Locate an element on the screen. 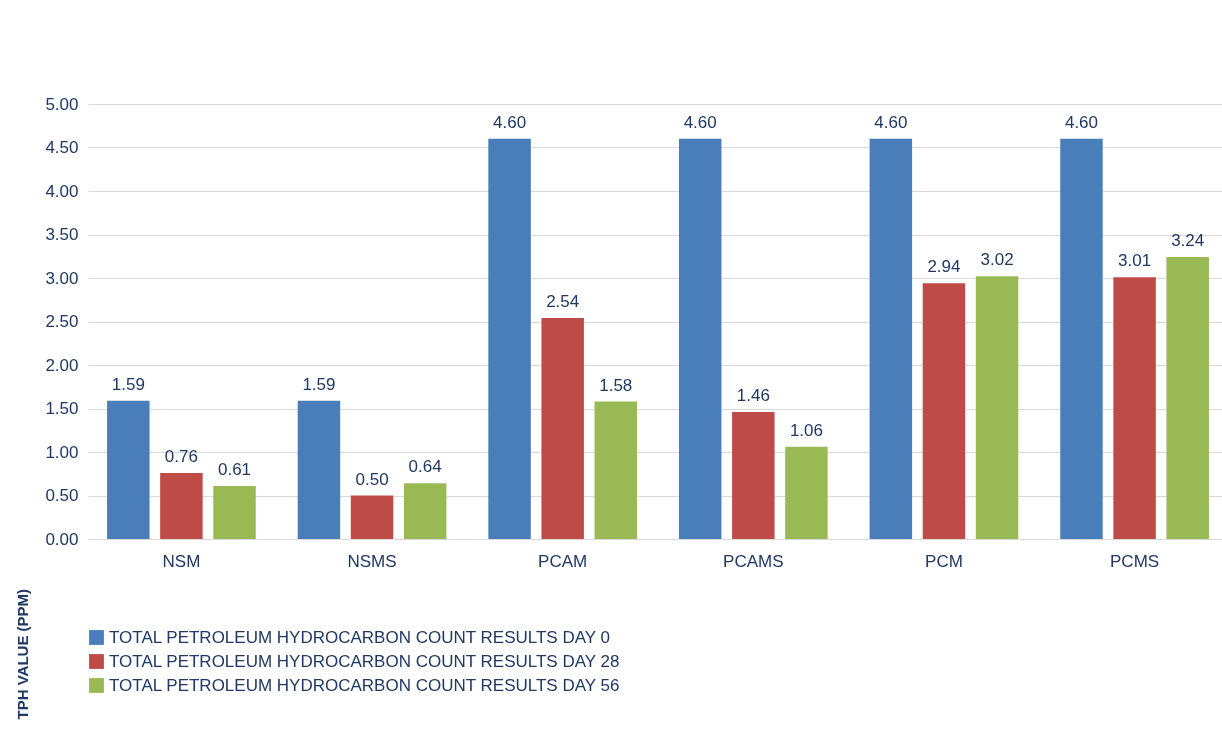 This screenshot has width=1222, height=733. y-tick-label: 0.50 is located at coordinates (62, 495).